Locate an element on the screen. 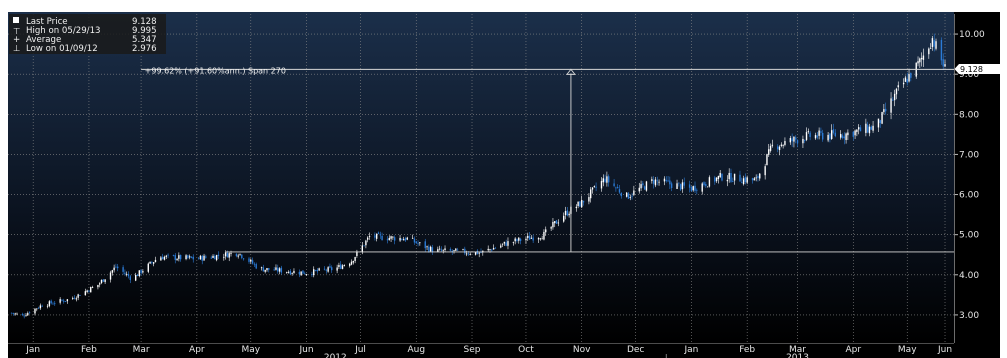  legend-label-last: Last Price is located at coordinates (47, 22).